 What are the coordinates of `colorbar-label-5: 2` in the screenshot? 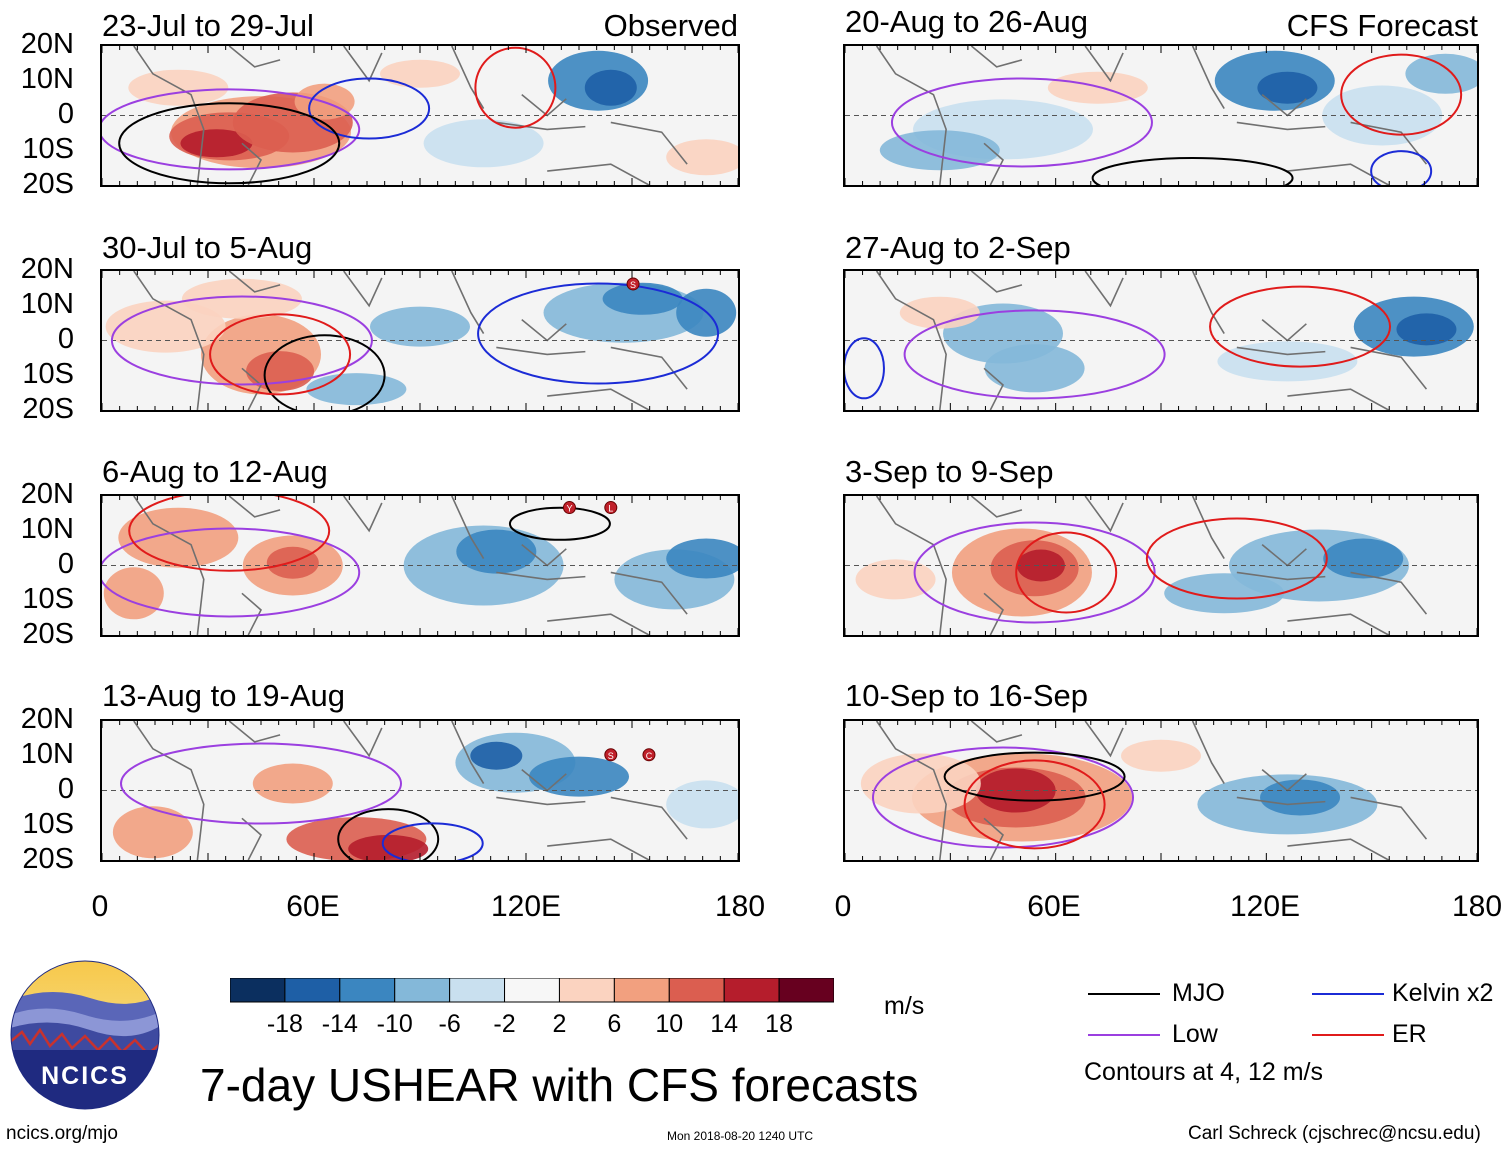 It's located at (559, 1024).